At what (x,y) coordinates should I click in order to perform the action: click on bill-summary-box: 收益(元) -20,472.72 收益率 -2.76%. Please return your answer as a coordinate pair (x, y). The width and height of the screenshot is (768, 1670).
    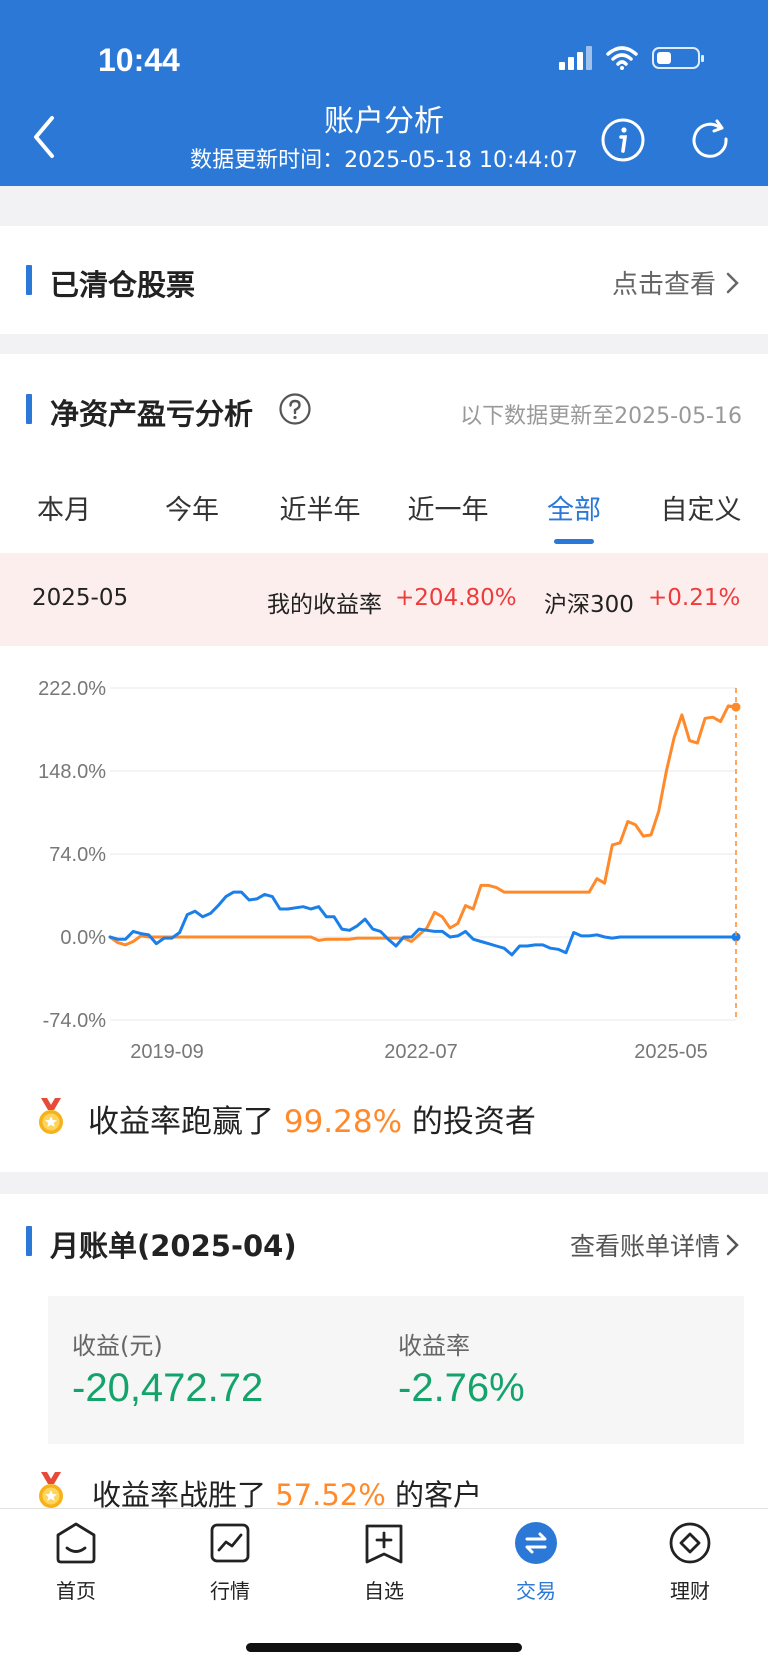
    Looking at the image, I should click on (396, 1370).